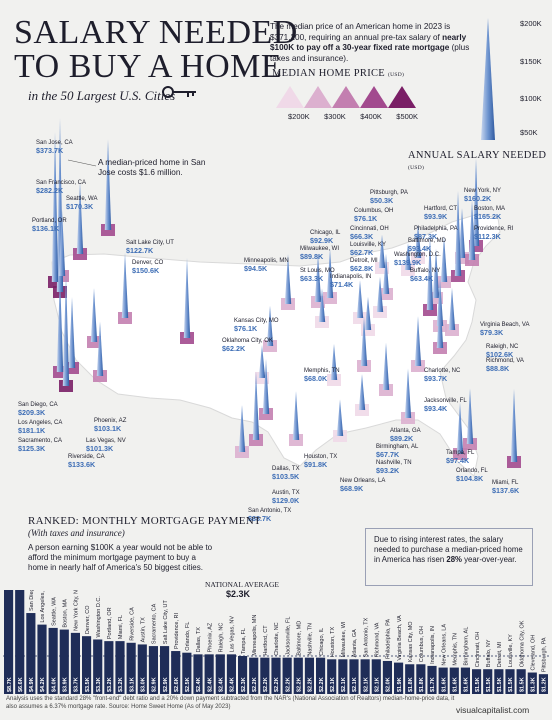 The height and width of the screenshot is (720, 552). I want to click on bar-category-label: Phoenix, AZ, so click(210, 637).